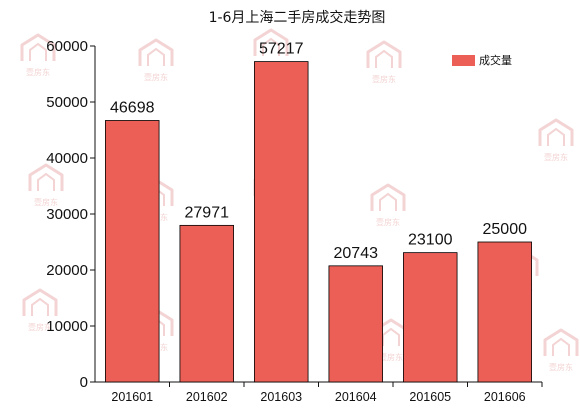  Describe the element at coordinates (297, 17) in the screenshot. I see `chart-title: 1-6月上海二手房成交走势图` at that location.